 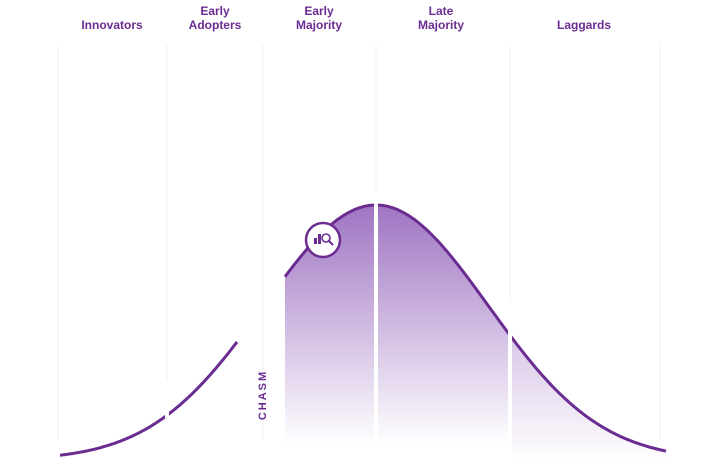 What do you see at coordinates (263, 395) in the screenshot?
I see `chasm-label: CHASM` at bounding box center [263, 395].